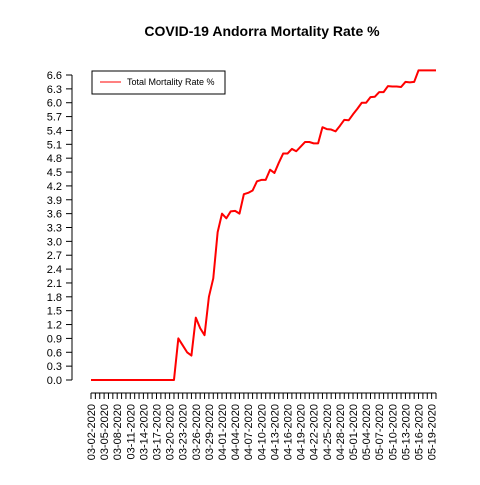 This screenshot has height=485, width=480. I want to click on y-tick-label: 0.9, so click(54, 339).